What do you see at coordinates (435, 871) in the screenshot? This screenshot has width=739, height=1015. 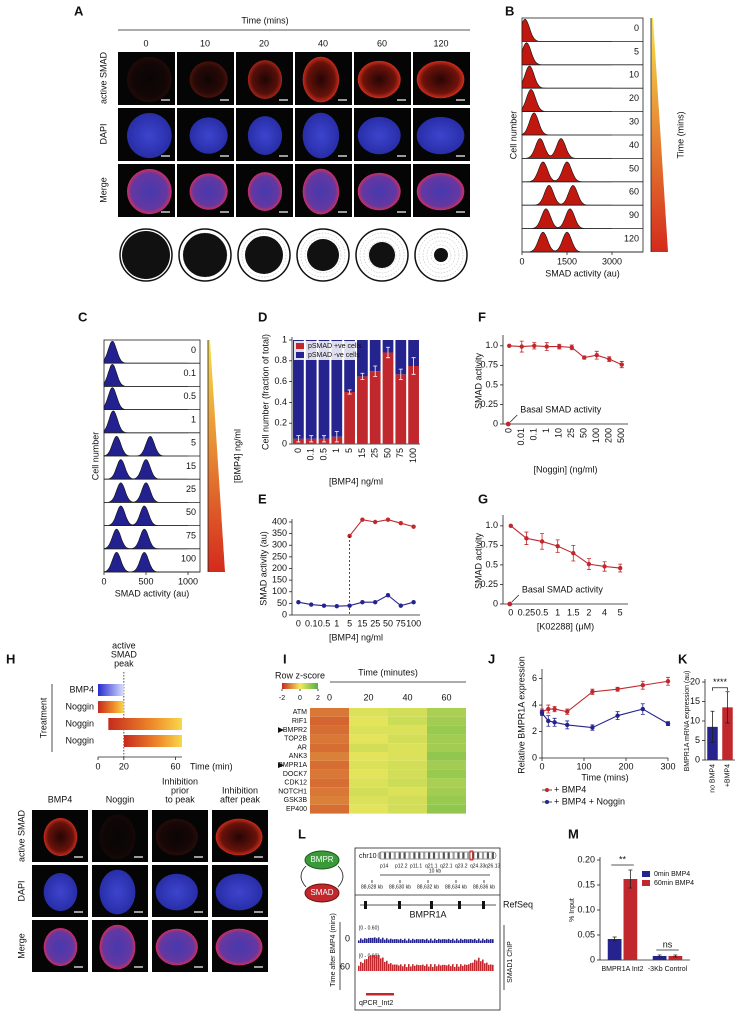 I see `scale-label: 10 kb` at bounding box center [435, 871].